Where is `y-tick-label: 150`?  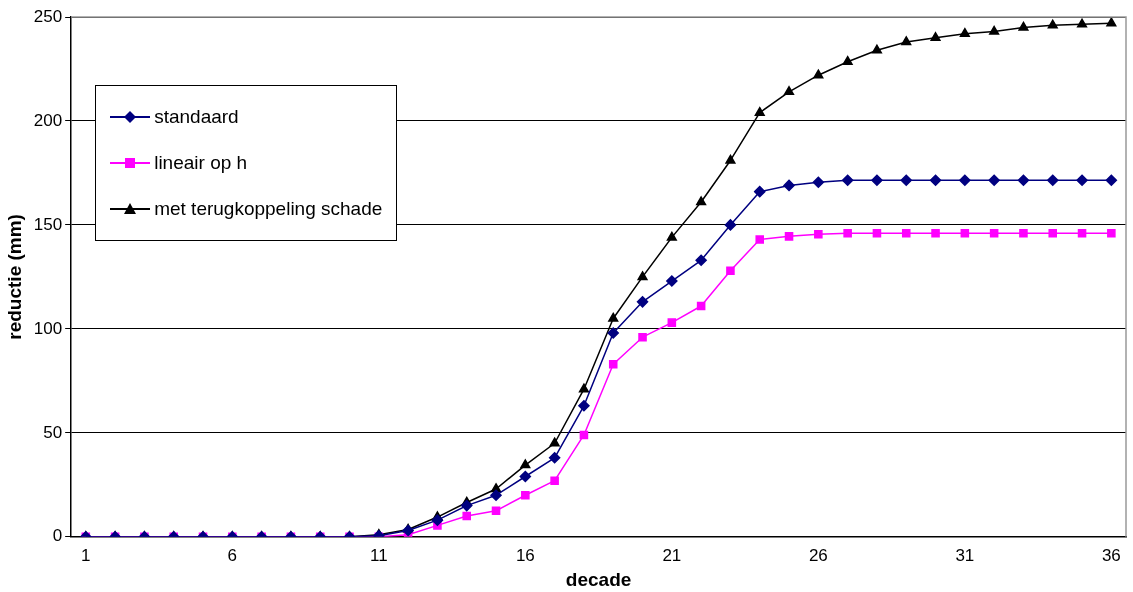
y-tick-label: 150 is located at coordinates (48, 224).